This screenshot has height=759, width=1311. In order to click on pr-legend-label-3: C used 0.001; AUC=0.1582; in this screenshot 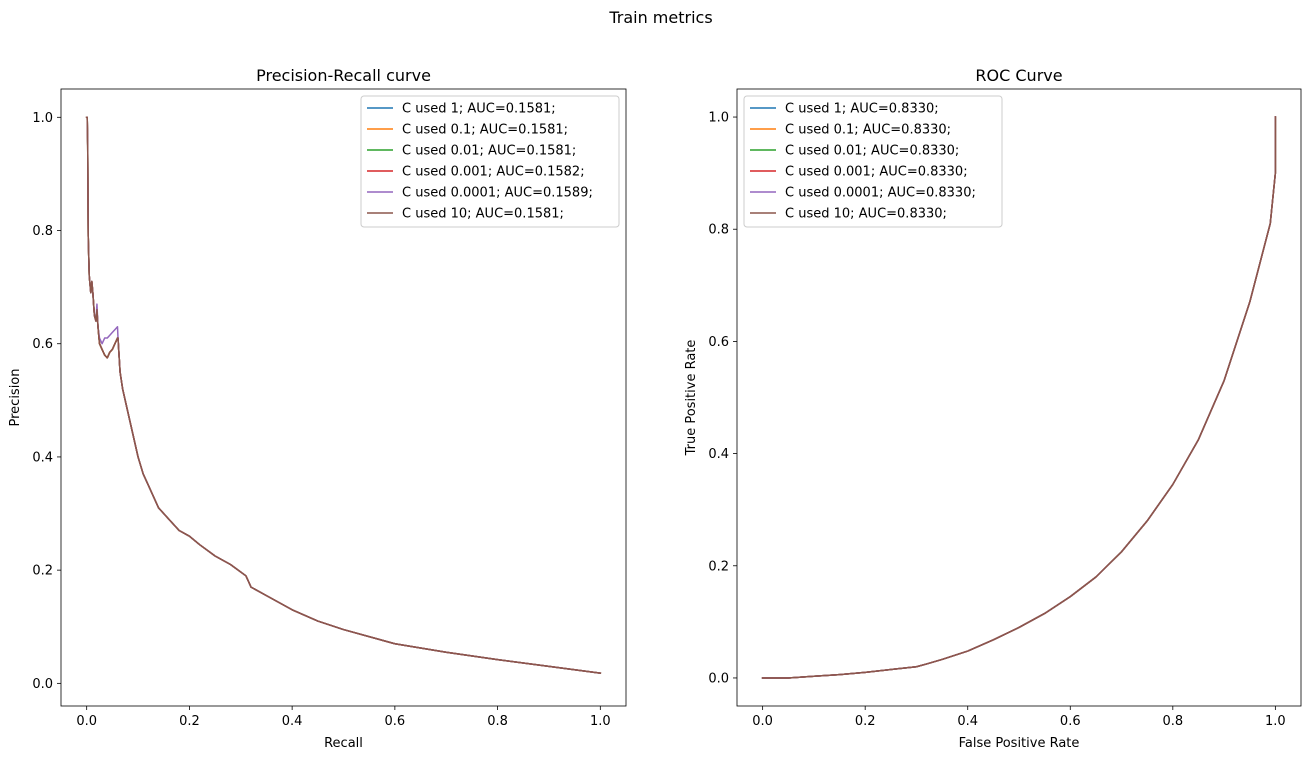, I will do `click(493, 172)`.